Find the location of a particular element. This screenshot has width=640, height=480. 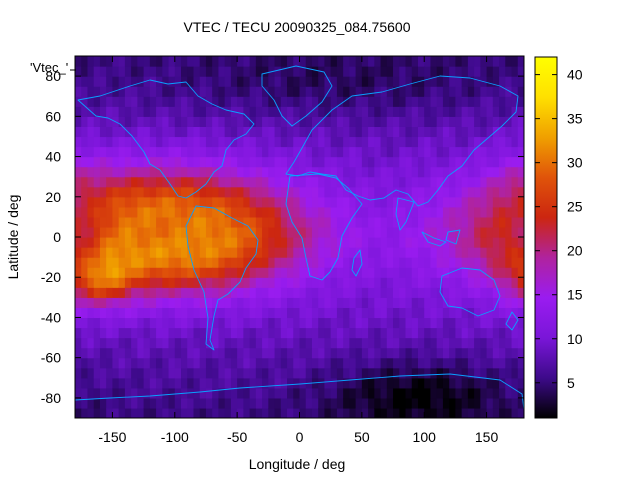

y-tick-label: 20 is located at coordinates (53, 197).